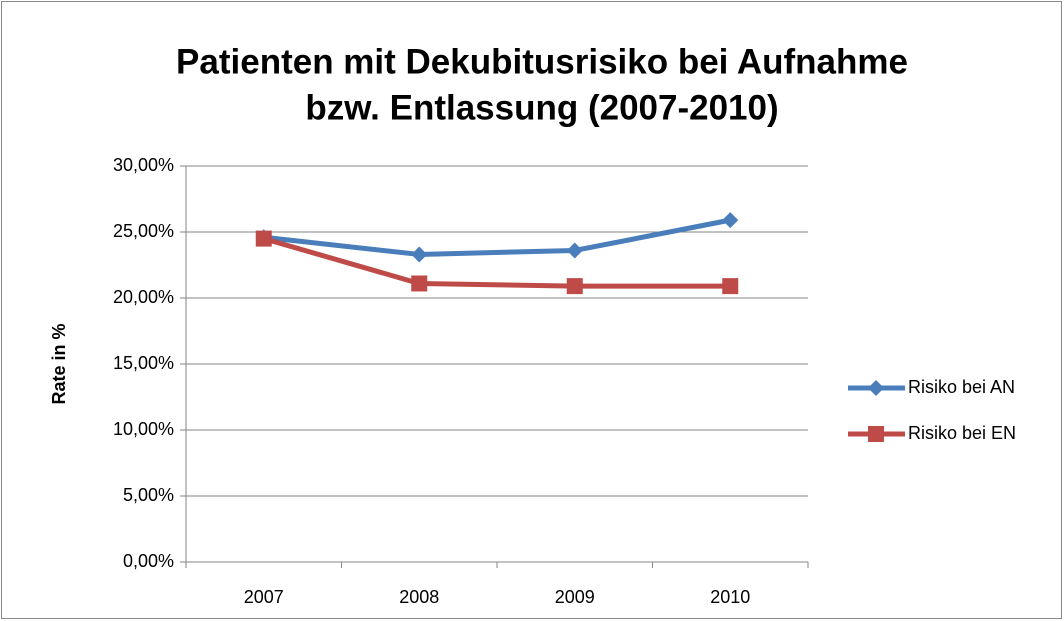 The width and height of the screenshot is (1064, 621). I want to click on x-tick-label: 2009, so click(575, 597).